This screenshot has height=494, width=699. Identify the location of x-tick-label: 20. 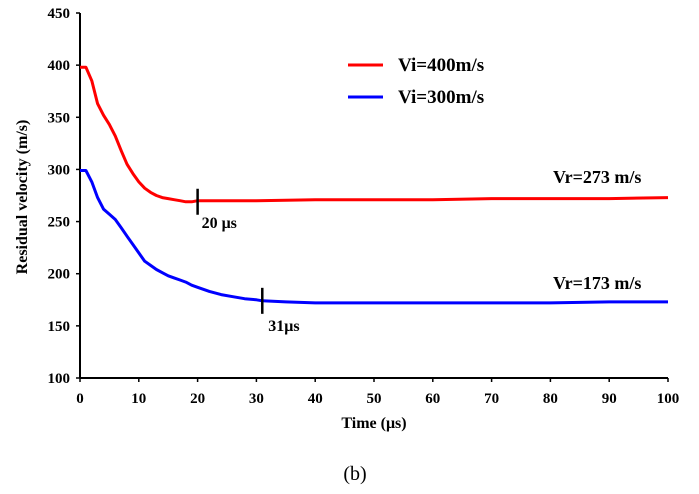
(197, 399).